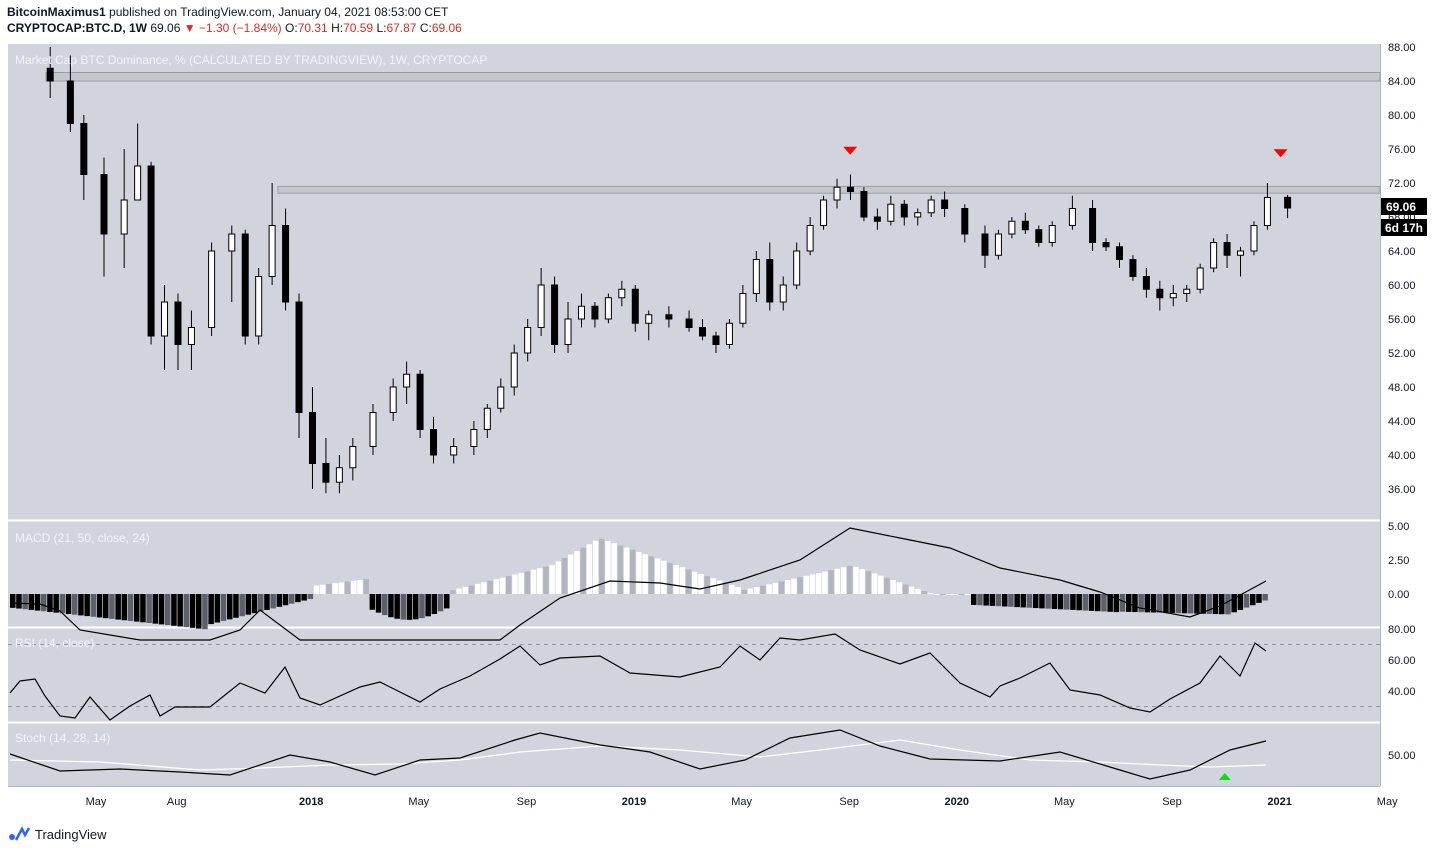  Describe the element at coordinates (1064, 802) in the screenshot. I see `time-tick-label: May` at that location.